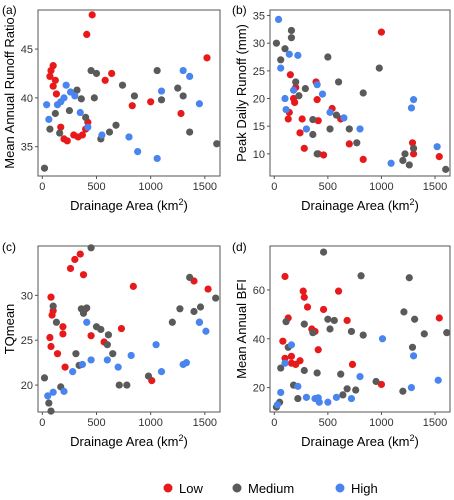  I want to click on y-tick-label: 35, so click(259, 17).